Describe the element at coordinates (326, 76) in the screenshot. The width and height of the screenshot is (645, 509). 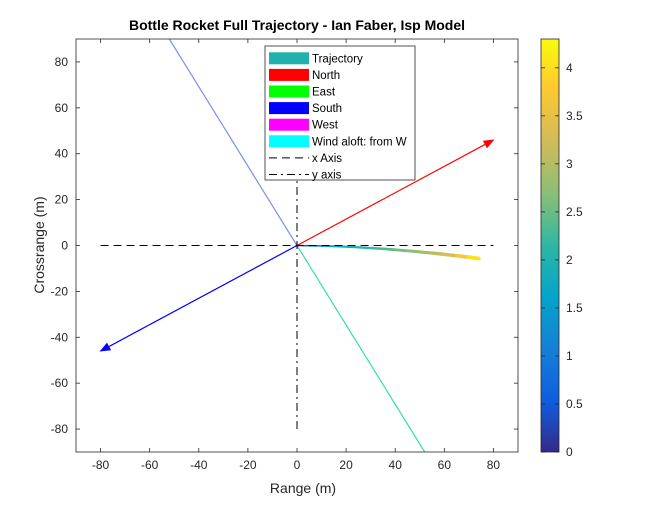
I see `legend-label-north: North` at that location.